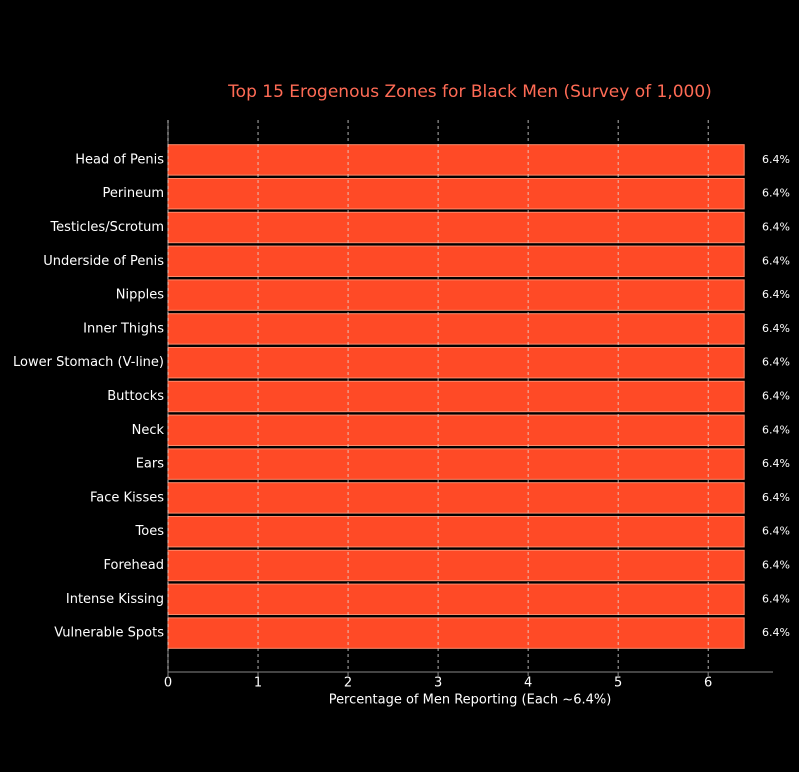  I want to click on x-tick-label: 1, so click(258, 683).